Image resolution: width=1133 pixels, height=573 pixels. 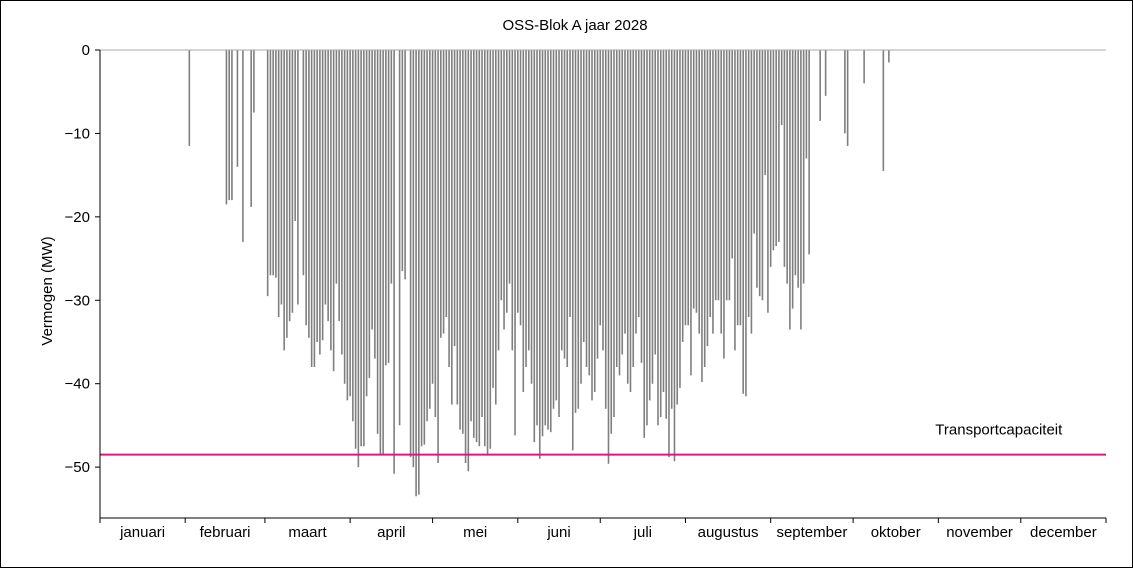 What do you see at coordinates (896, 532) in the screenshot?
I see `month-label-oktober: oktober` at bounding box center [896, 532].